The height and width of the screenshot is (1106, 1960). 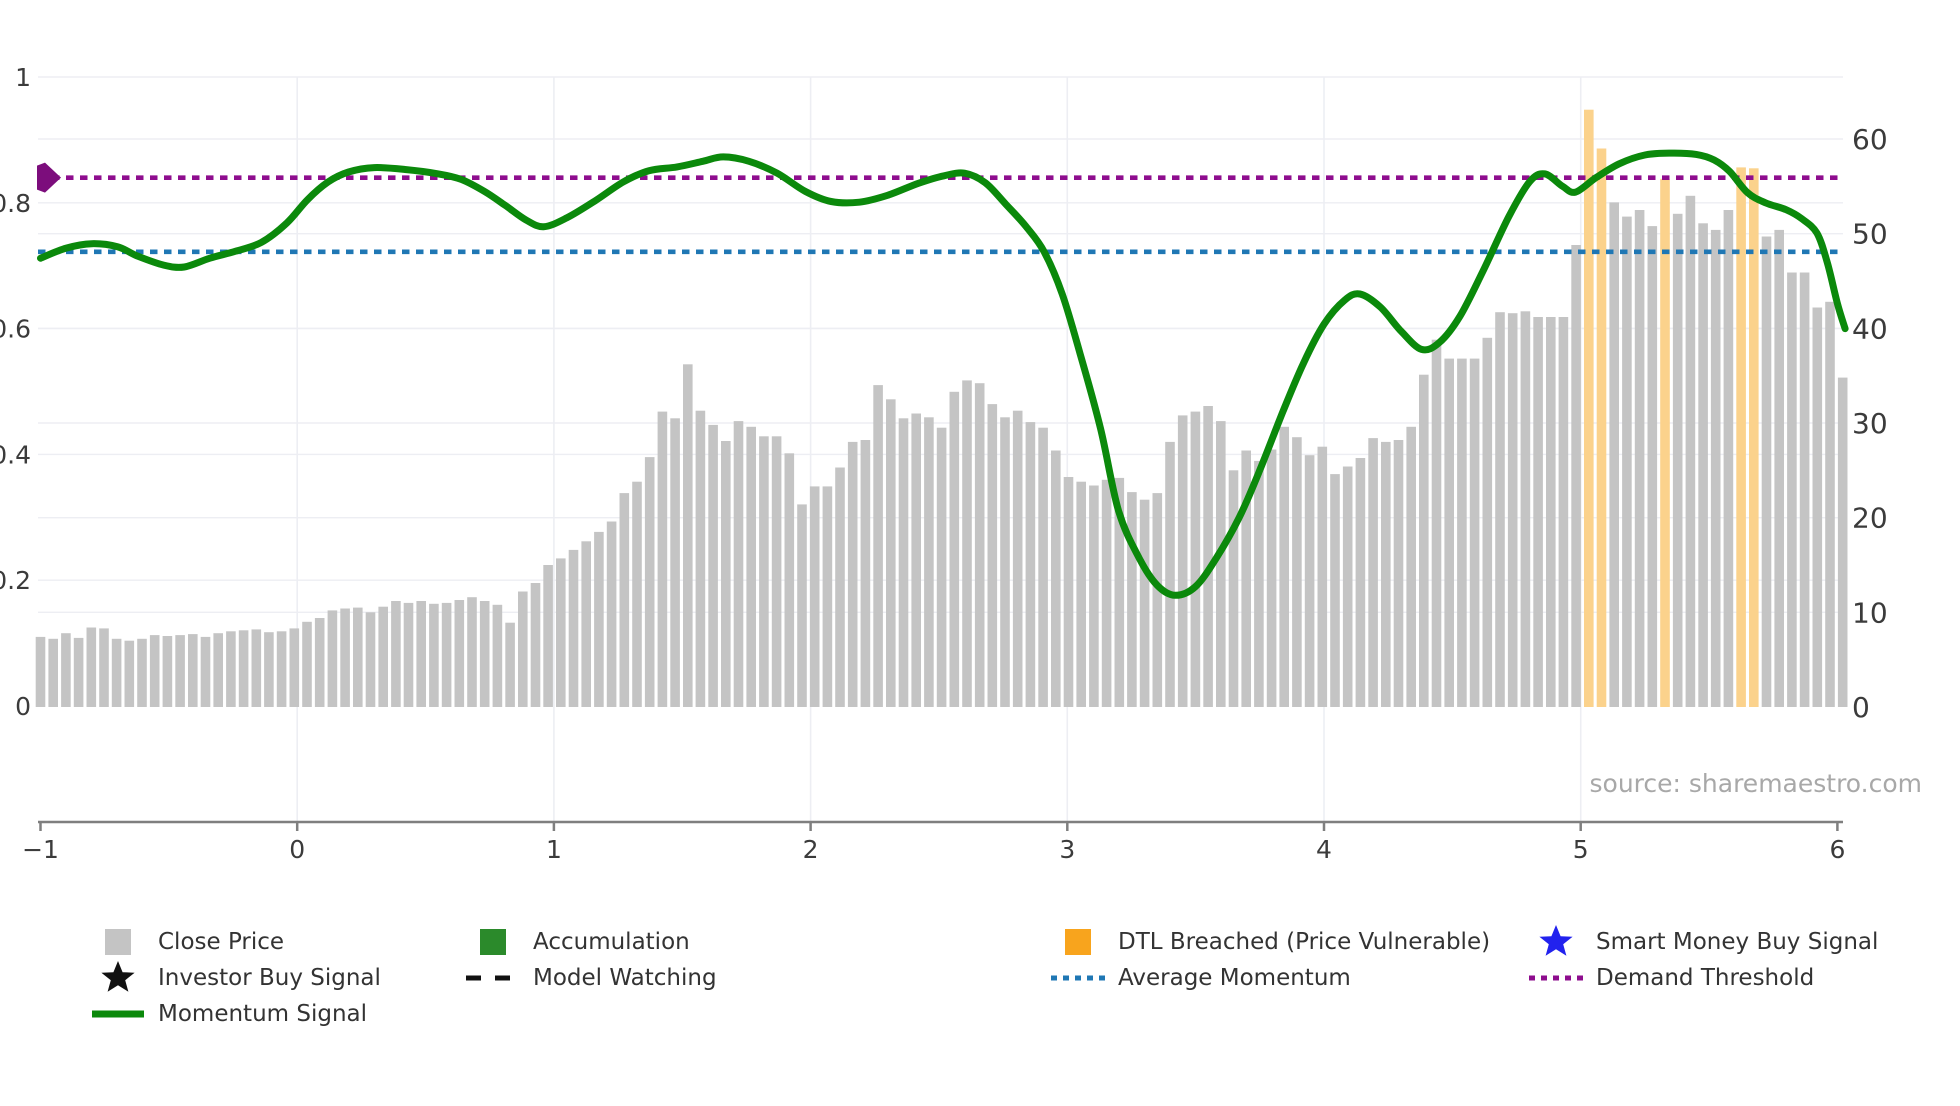 What do you see at coordinates (1870, 612) in the screenshot?
I see `y-right-tick-label: 10` at bounding box center [1870, 612].